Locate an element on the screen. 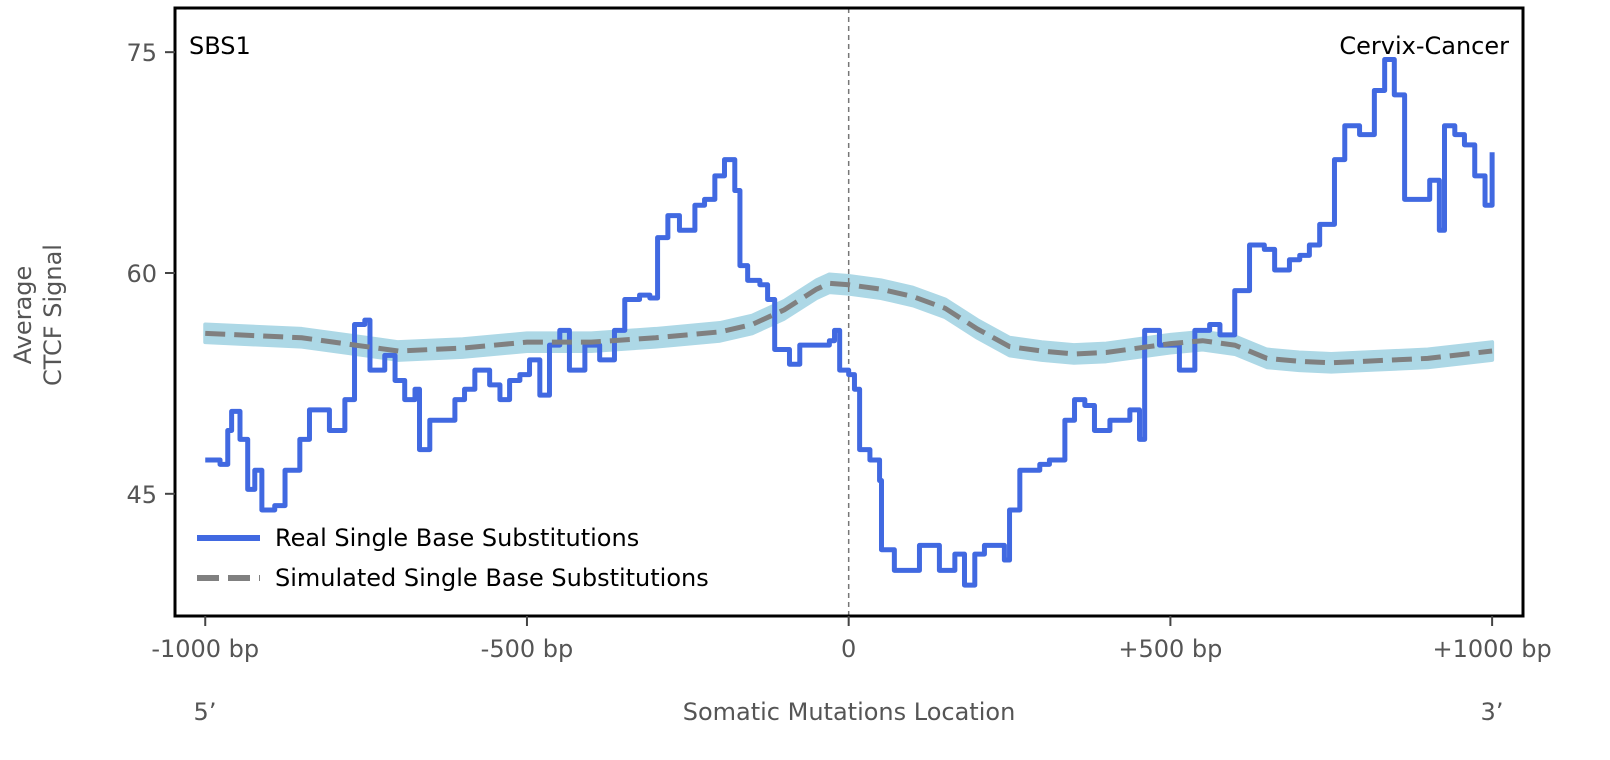  y-axis-label-line1: Average is located at coordinates (23, 315).